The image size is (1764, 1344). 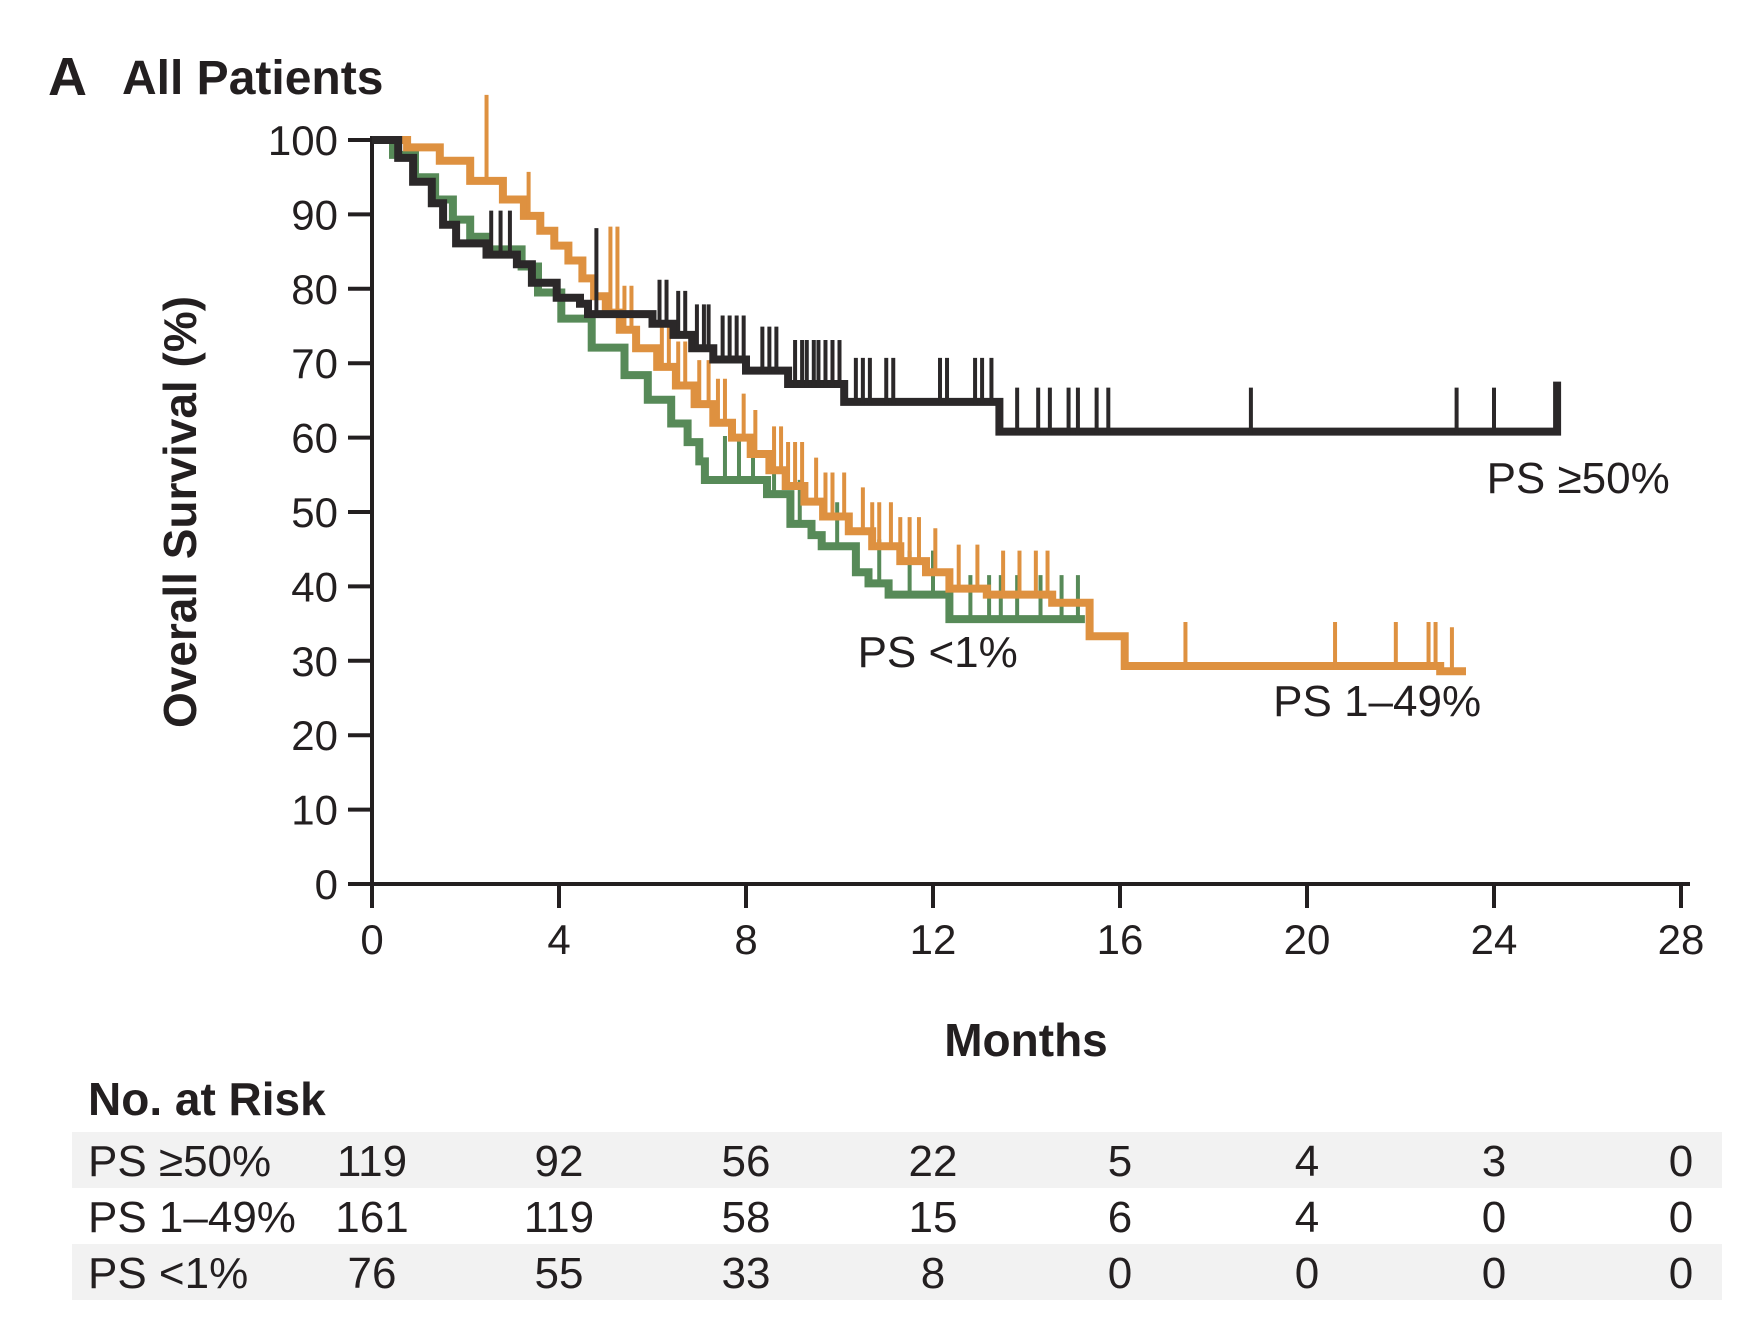 I want to click on x-tick-label: 16, so click(x=1120, y=939).